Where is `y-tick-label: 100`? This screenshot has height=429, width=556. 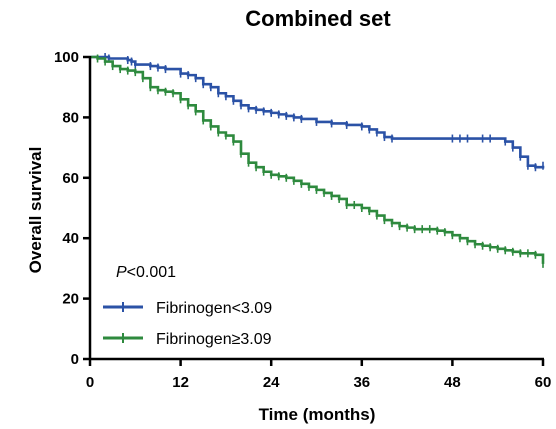 y-tick-label: 100 is located at coordinates (66, 57).